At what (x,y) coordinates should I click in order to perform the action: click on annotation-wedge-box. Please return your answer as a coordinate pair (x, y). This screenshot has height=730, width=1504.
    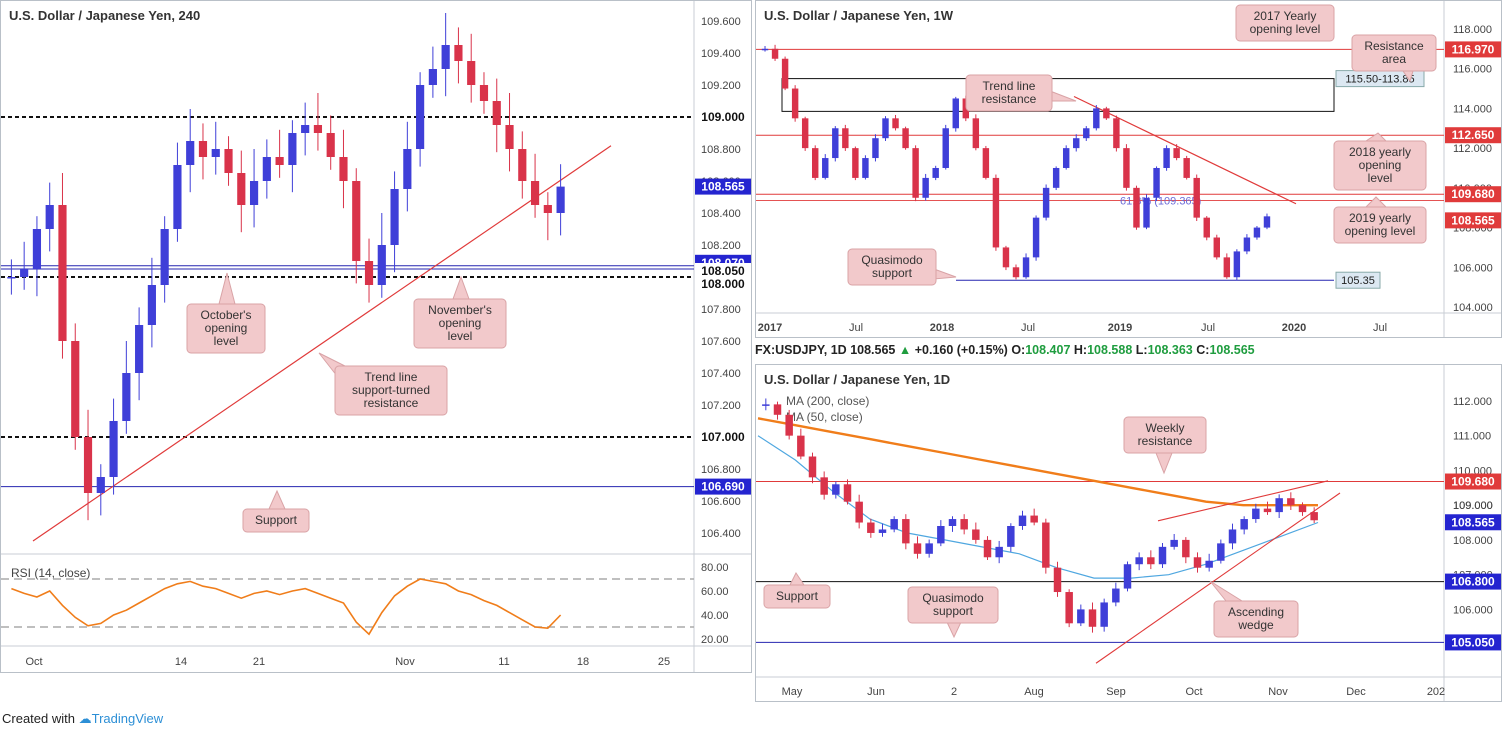
    Looking at the image, I should click on (1256, 619).